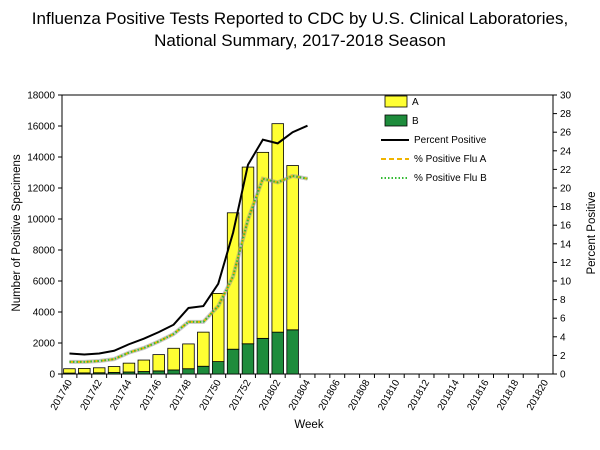 The image size is (600, 450). Describe the element at coordinates (566, 244) in the screenshot. I see `y-right-tick-label: 14` at that location.